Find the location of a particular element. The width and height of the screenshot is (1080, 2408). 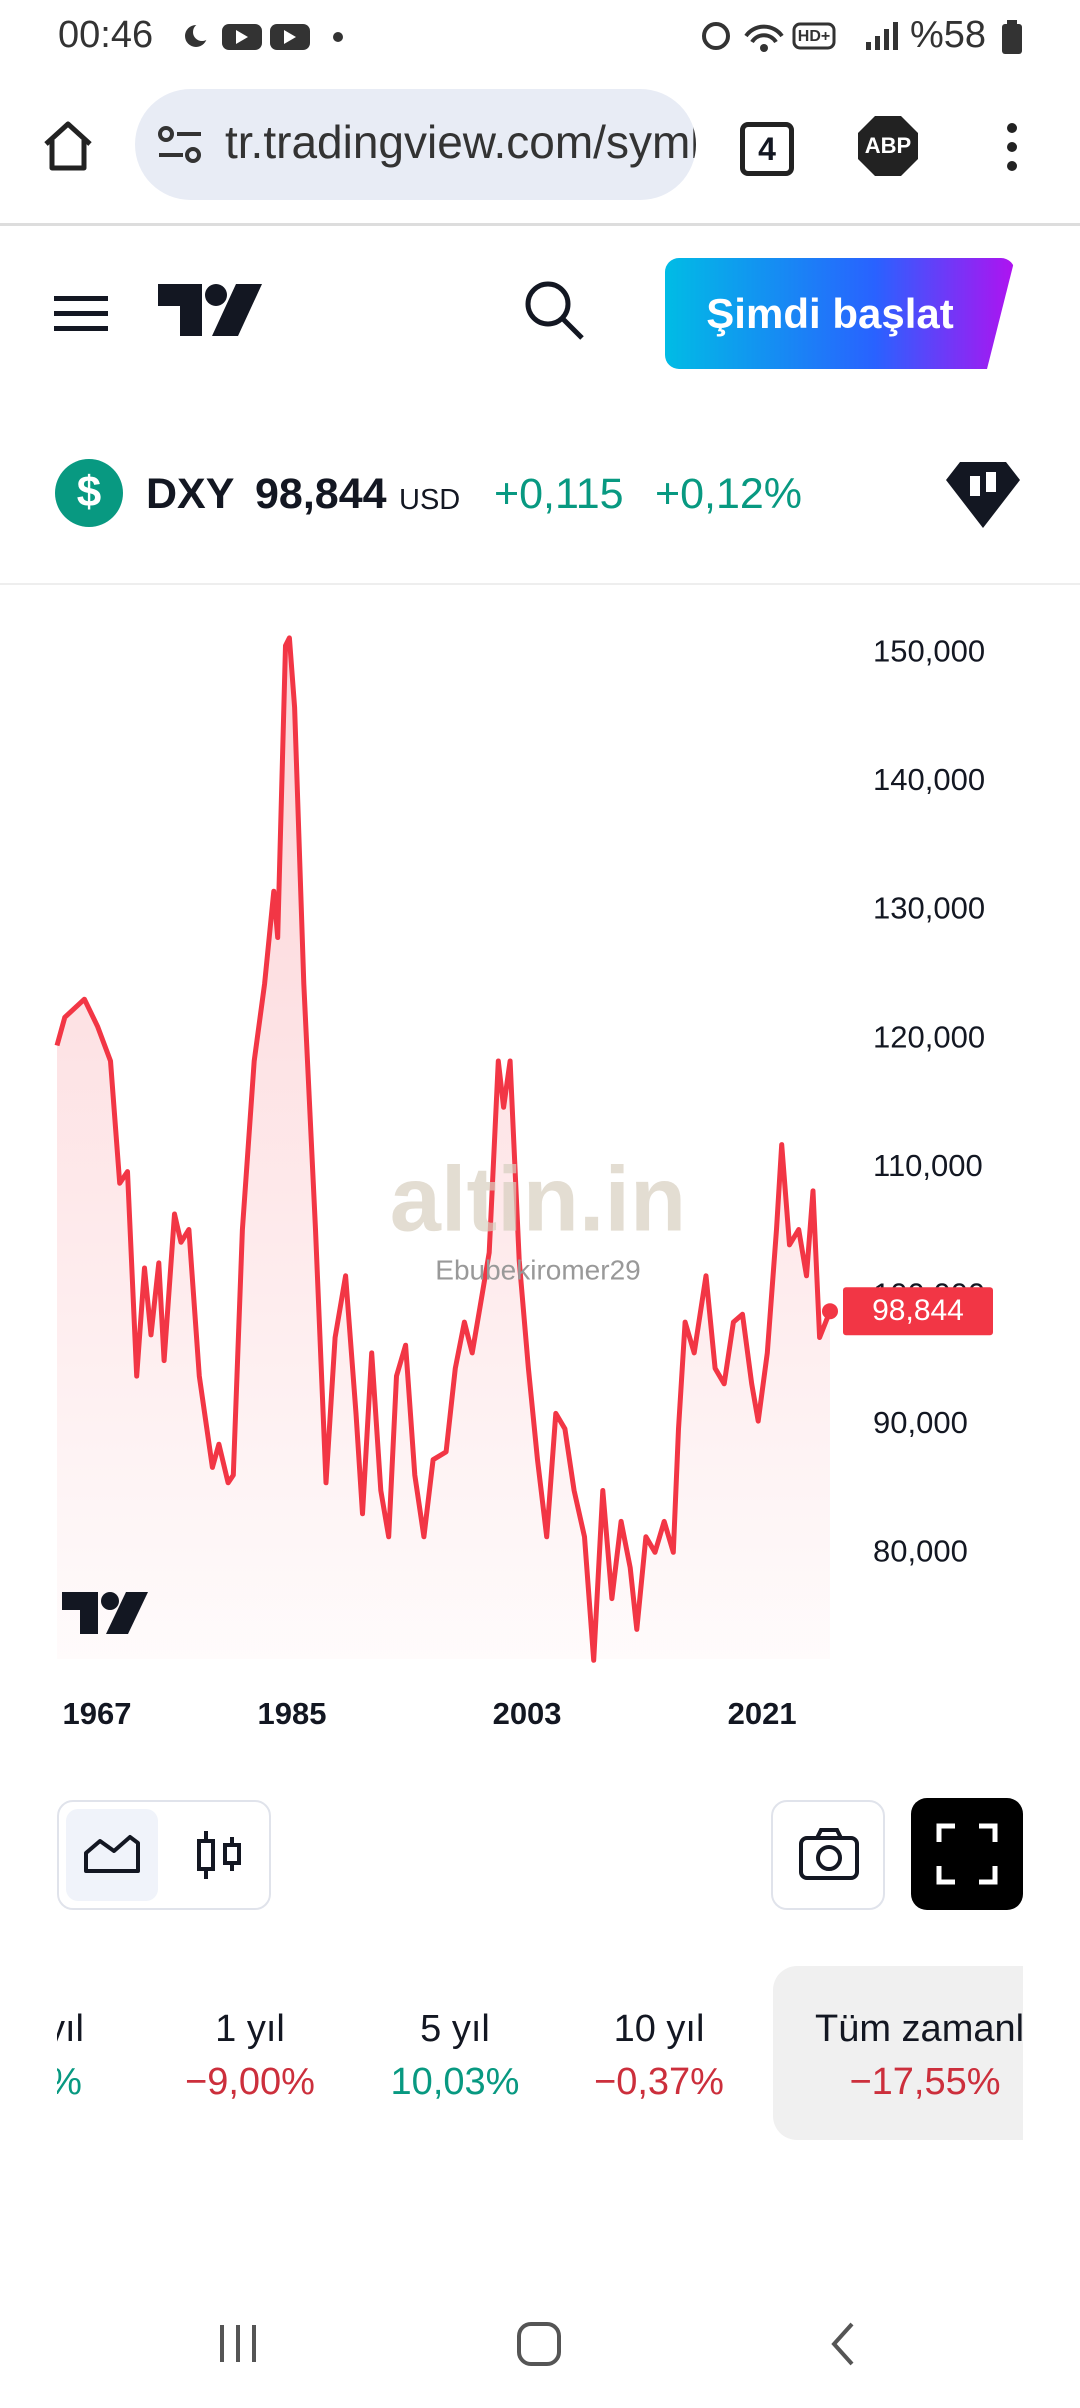

menu-dots is located at coordinates (1012, 148).